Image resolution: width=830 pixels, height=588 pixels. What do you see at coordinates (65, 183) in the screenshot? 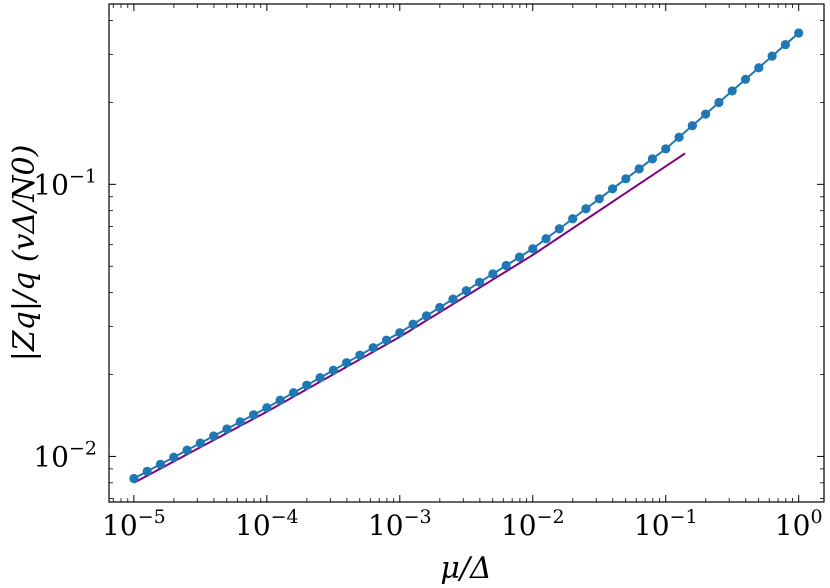
I see `y-tick-label: 10⁻¹` at bounding box center [65, 183].